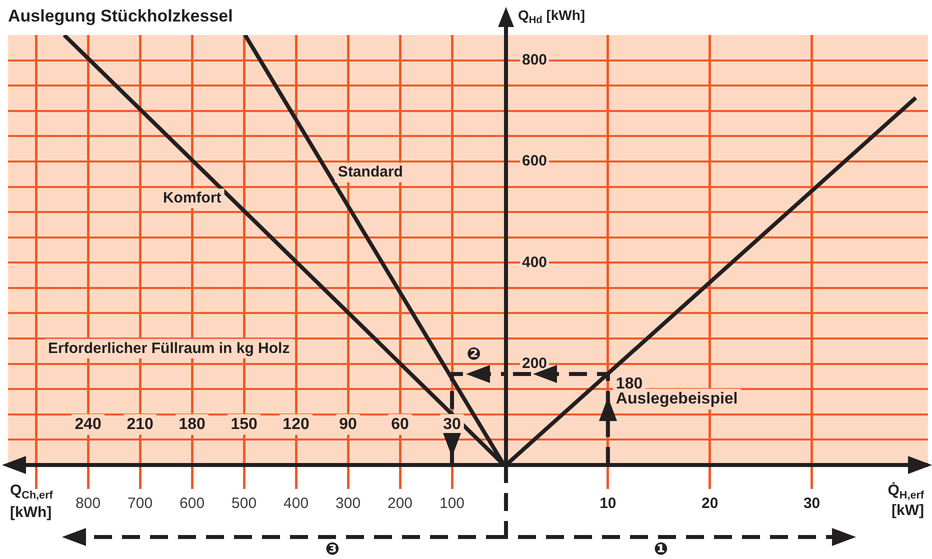 The image size is (932, 559). Describe the element at coordinates (169, 348) in the screenshot. I see `x2-axis-title: Erforderlicher Füllraum in kg Holz` at that location.